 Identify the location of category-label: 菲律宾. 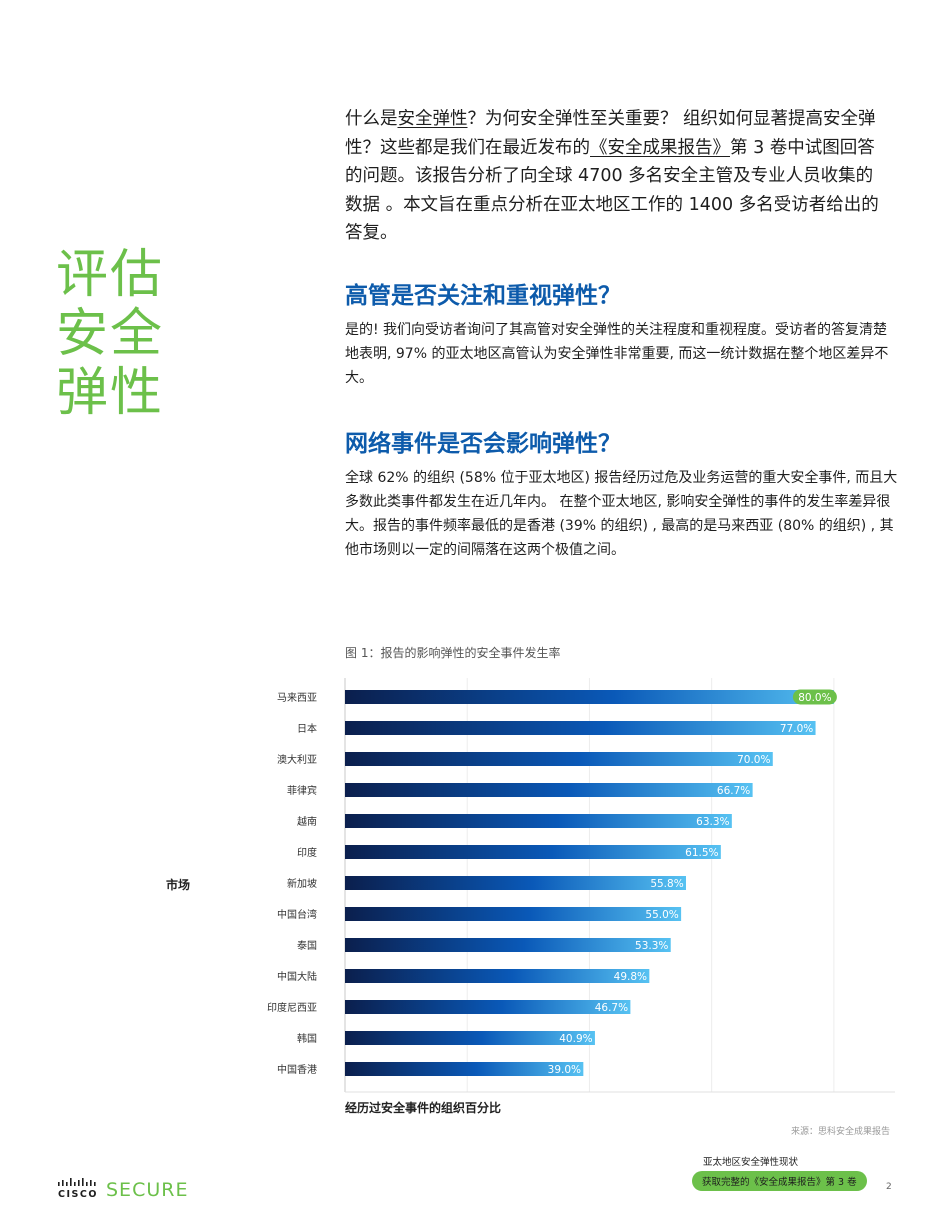
(302, 790).